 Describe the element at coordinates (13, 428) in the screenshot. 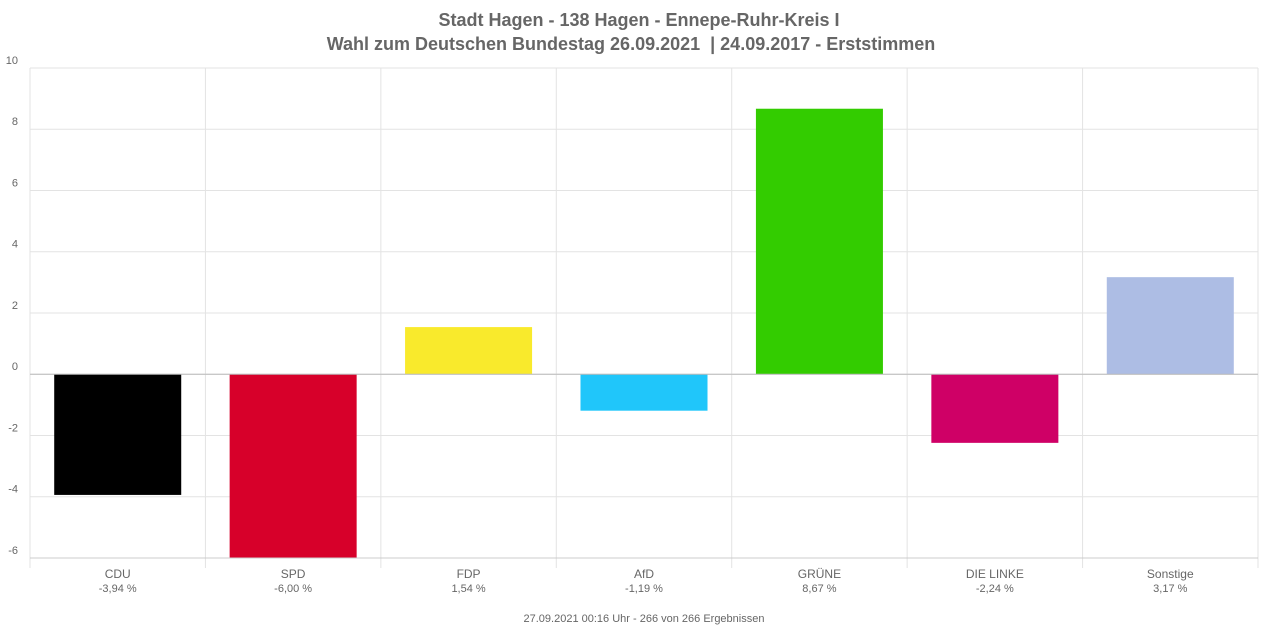

I see `y-tick-label: -2` at that location.